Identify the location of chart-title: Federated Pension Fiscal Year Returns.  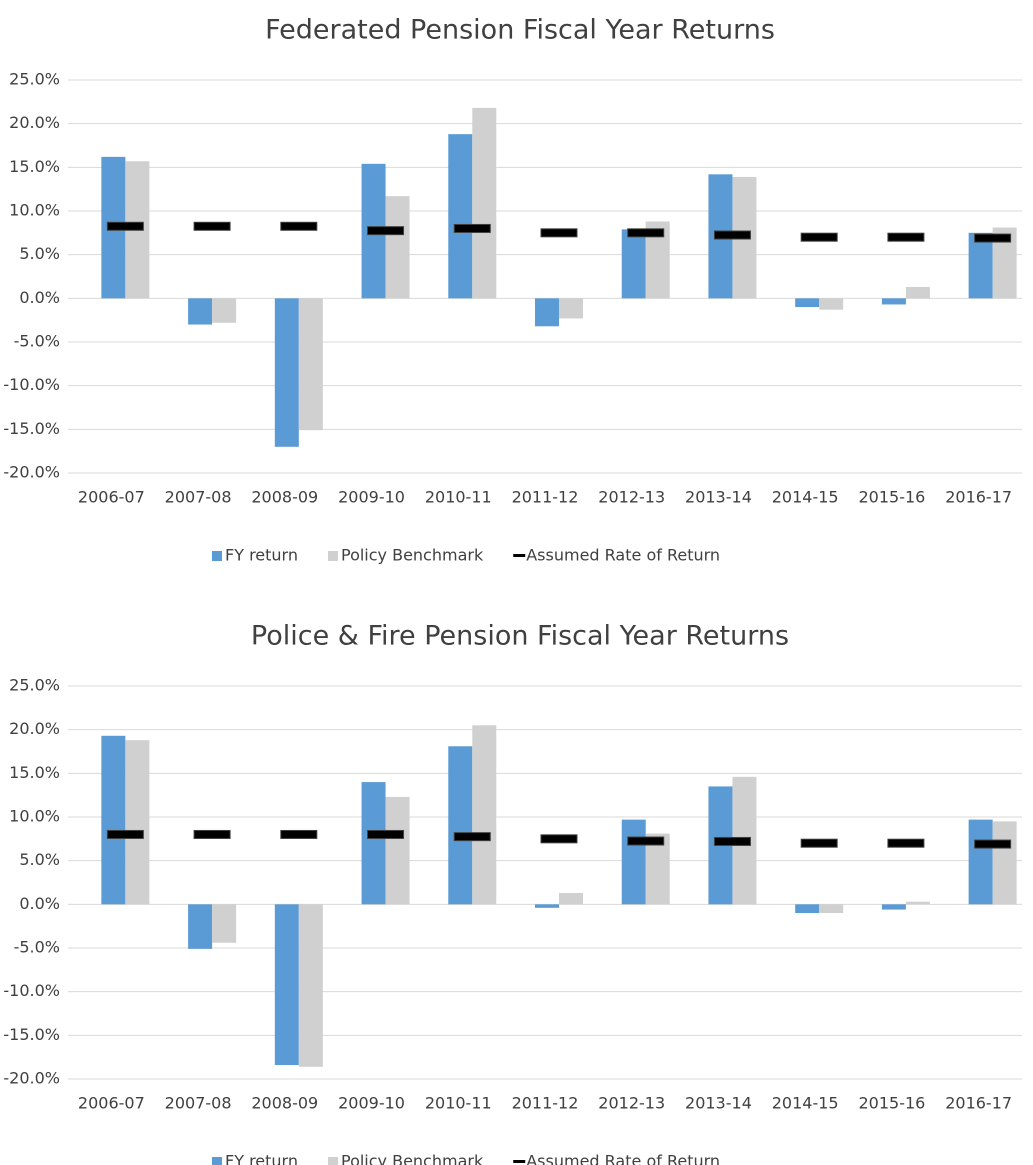
(520, 30).